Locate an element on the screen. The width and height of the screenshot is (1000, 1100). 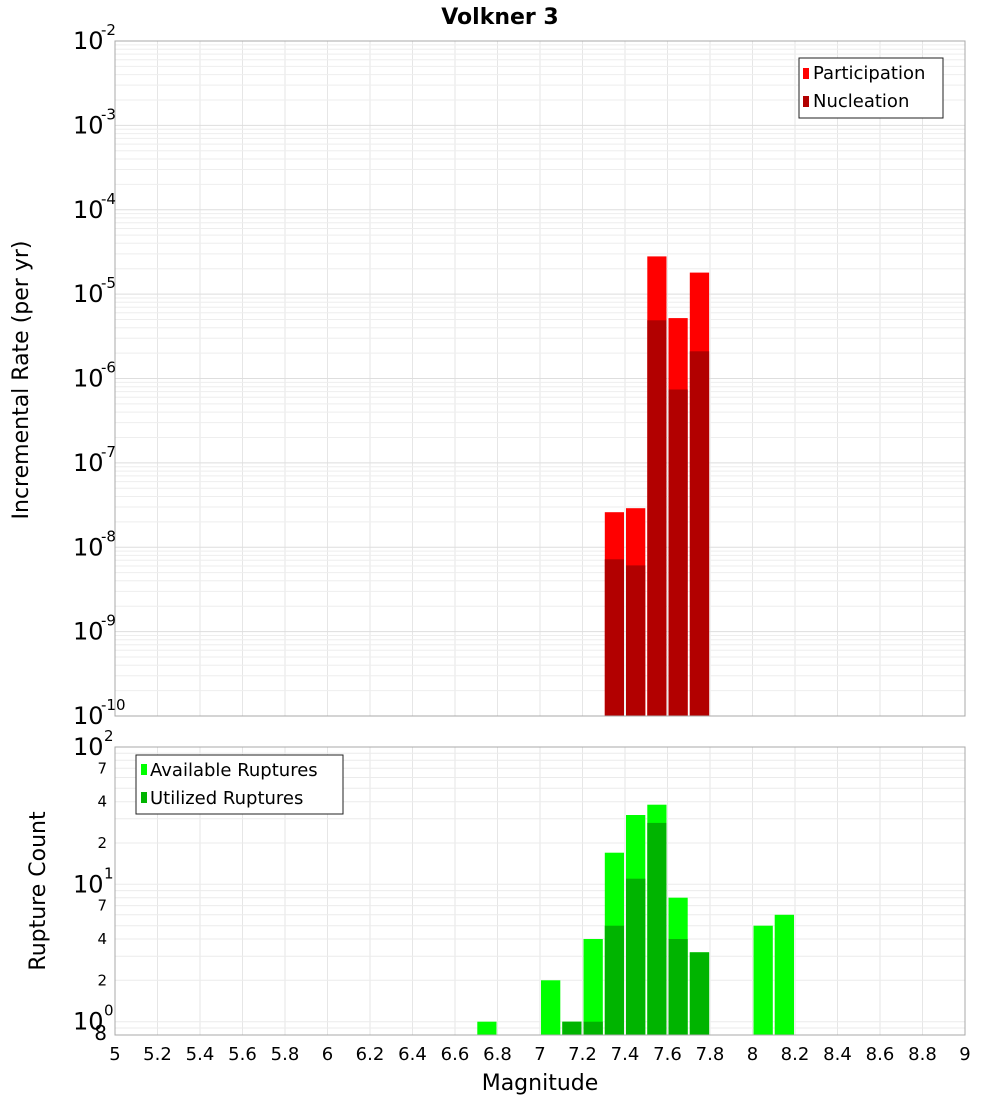
top-y-tick-label: 10⁻⁷ is located at coordinates (94, 460).